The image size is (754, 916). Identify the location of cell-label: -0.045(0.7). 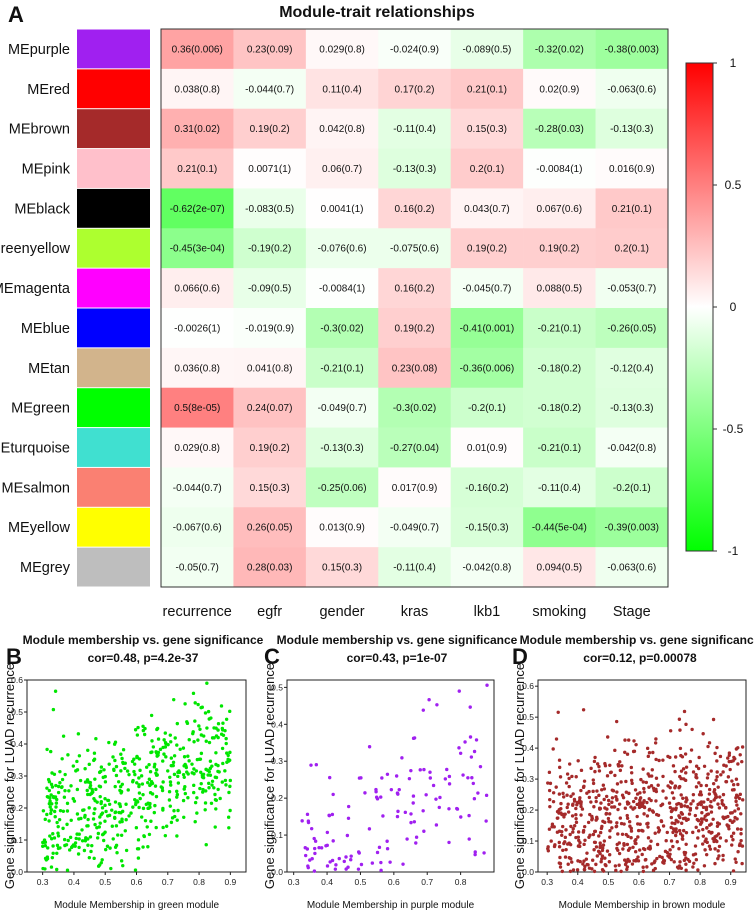
(486, 289).